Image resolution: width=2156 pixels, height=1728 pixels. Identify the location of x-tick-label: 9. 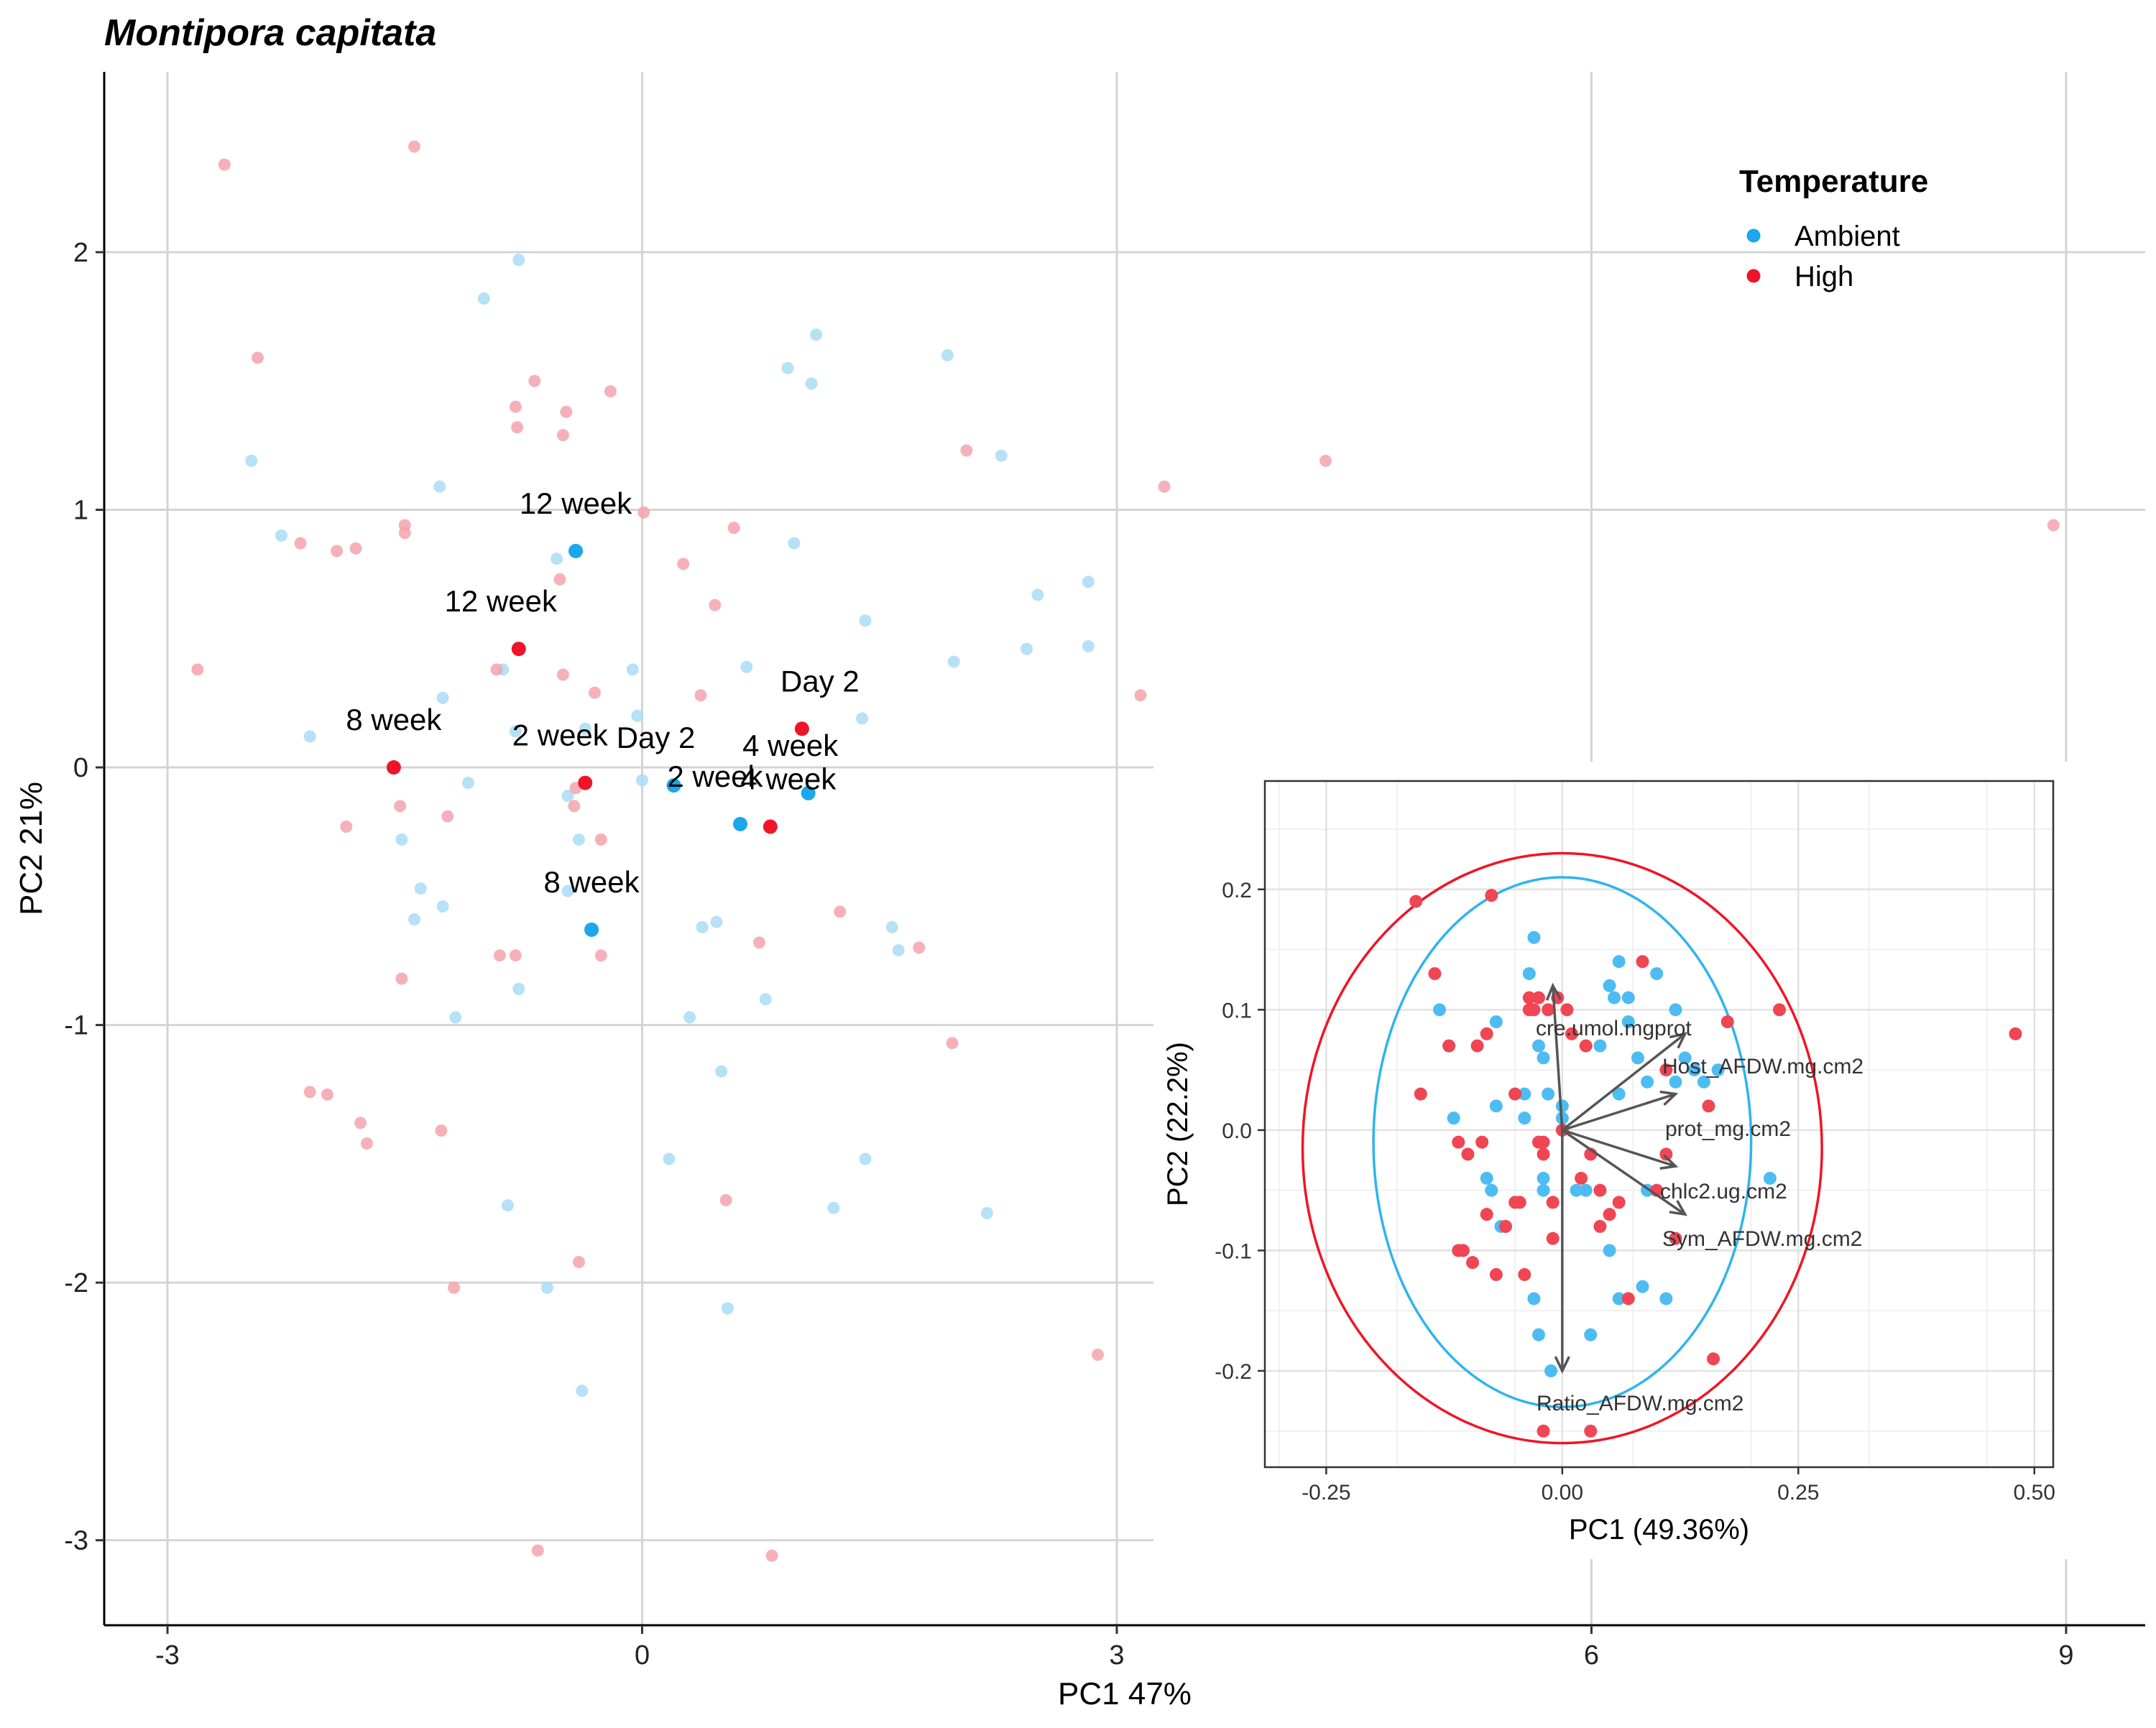
(2065, 1656).